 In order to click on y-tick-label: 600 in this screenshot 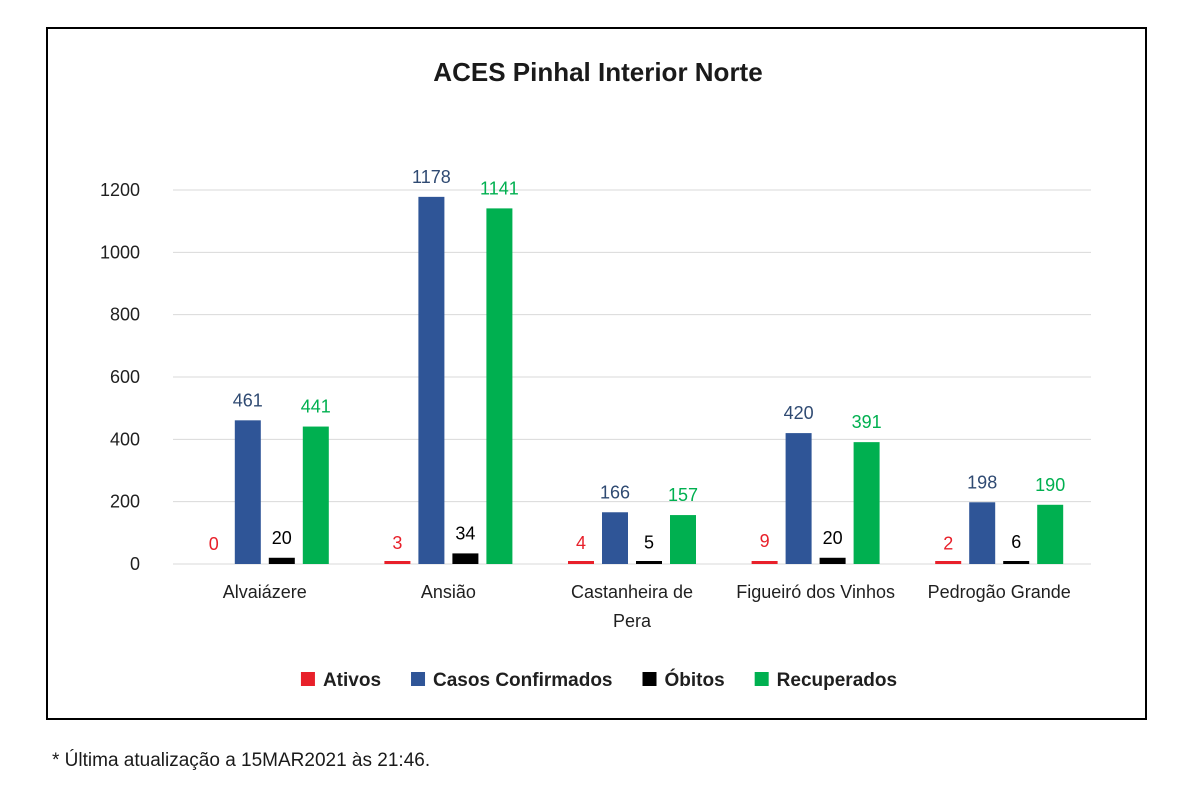, I will do `click(125, 377)`.